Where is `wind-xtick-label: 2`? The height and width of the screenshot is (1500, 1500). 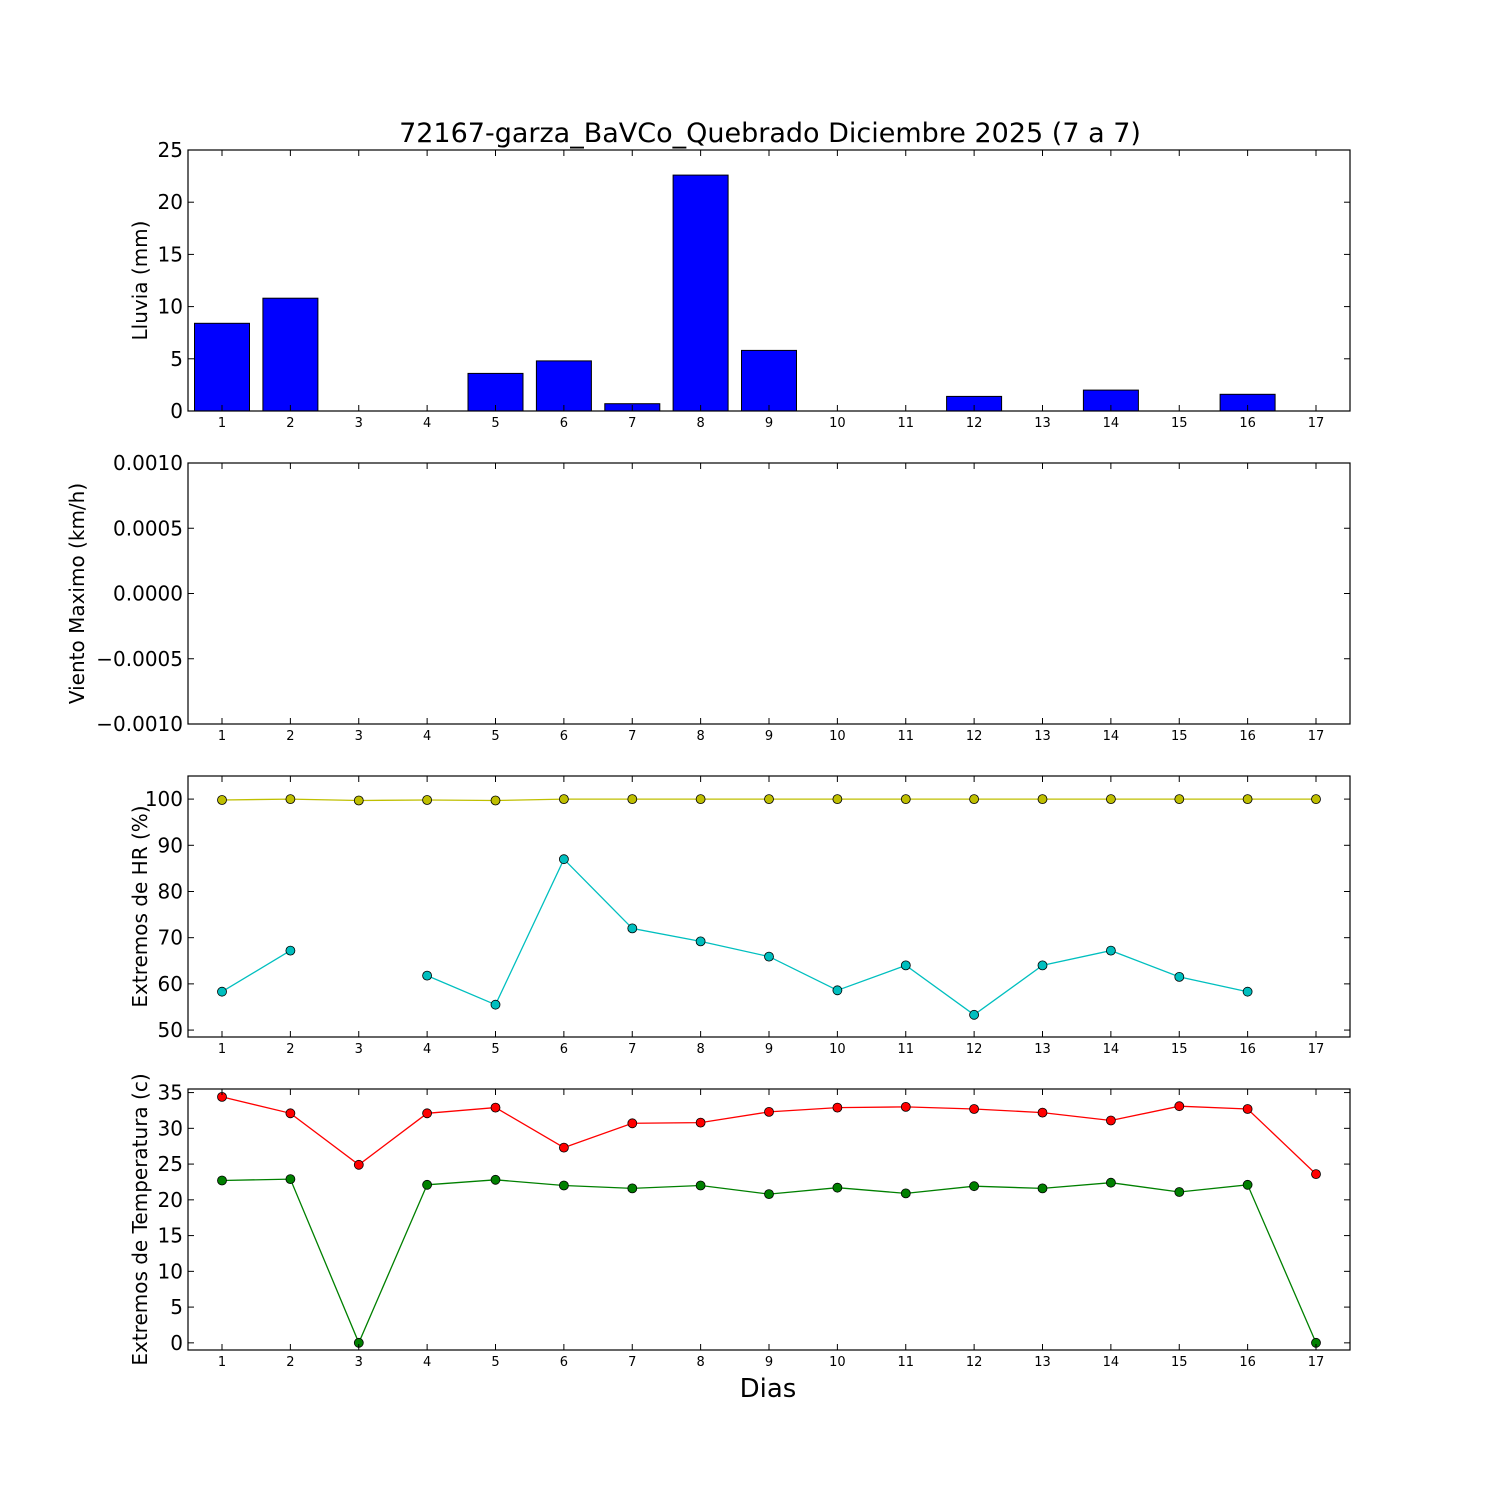
wind-xtick-label: 2 is located at coordinates (290, 736).